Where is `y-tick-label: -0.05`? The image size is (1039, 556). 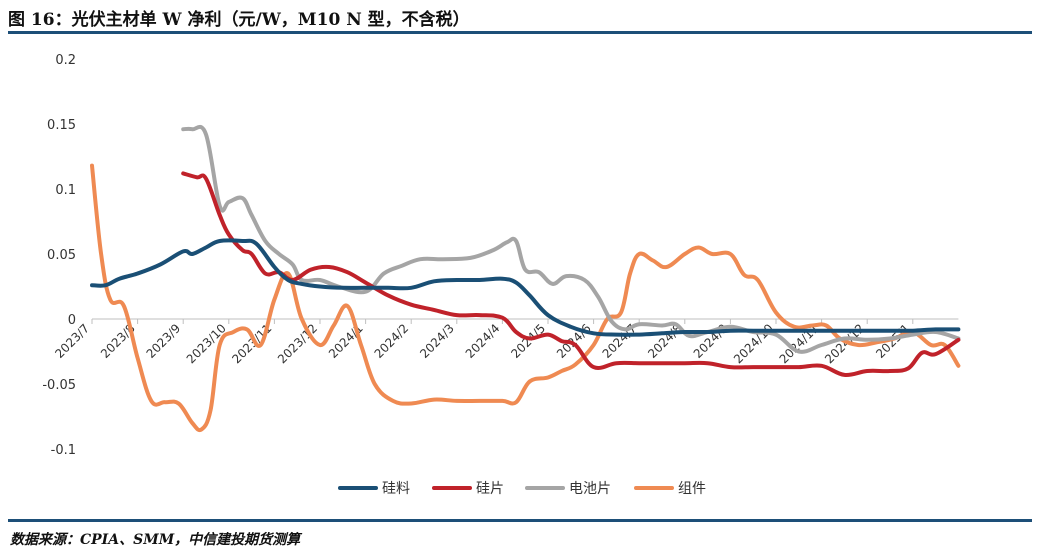
y-tick-label: -0.05 is located at coordinates (59, 385).